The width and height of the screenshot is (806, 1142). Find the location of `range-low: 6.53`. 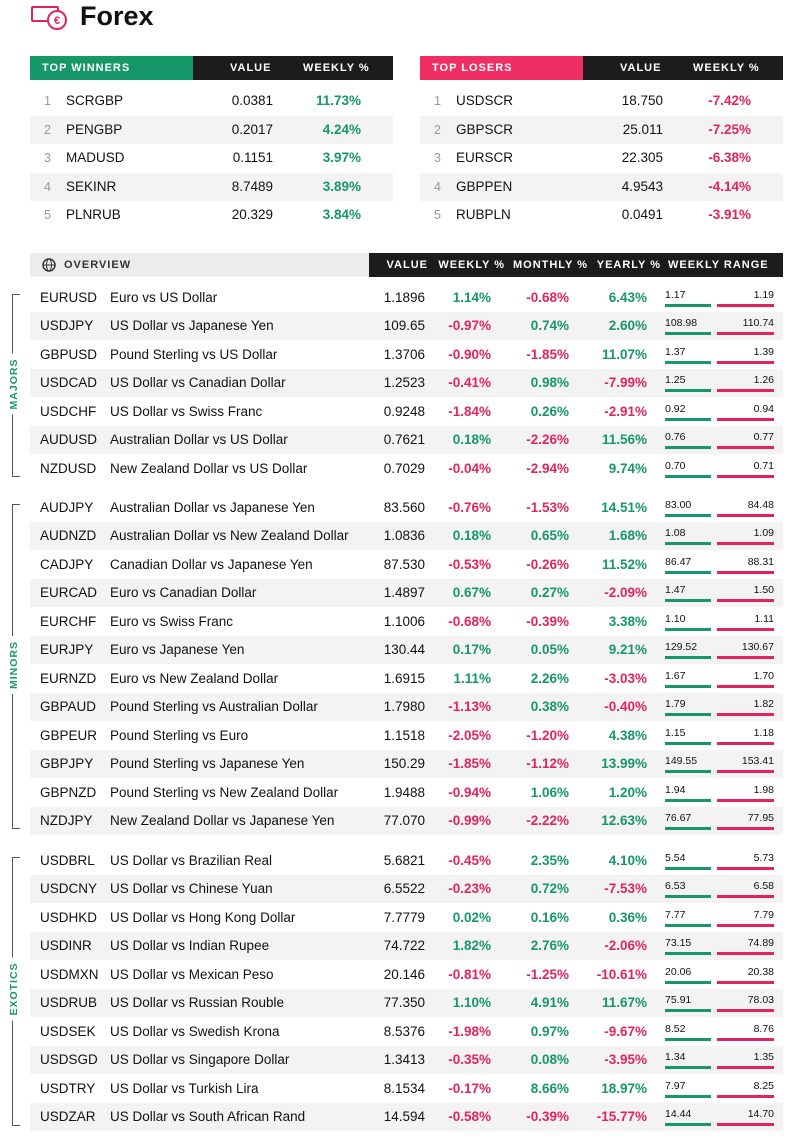

range-low: 6.53 is located at coordinates (675, 886).